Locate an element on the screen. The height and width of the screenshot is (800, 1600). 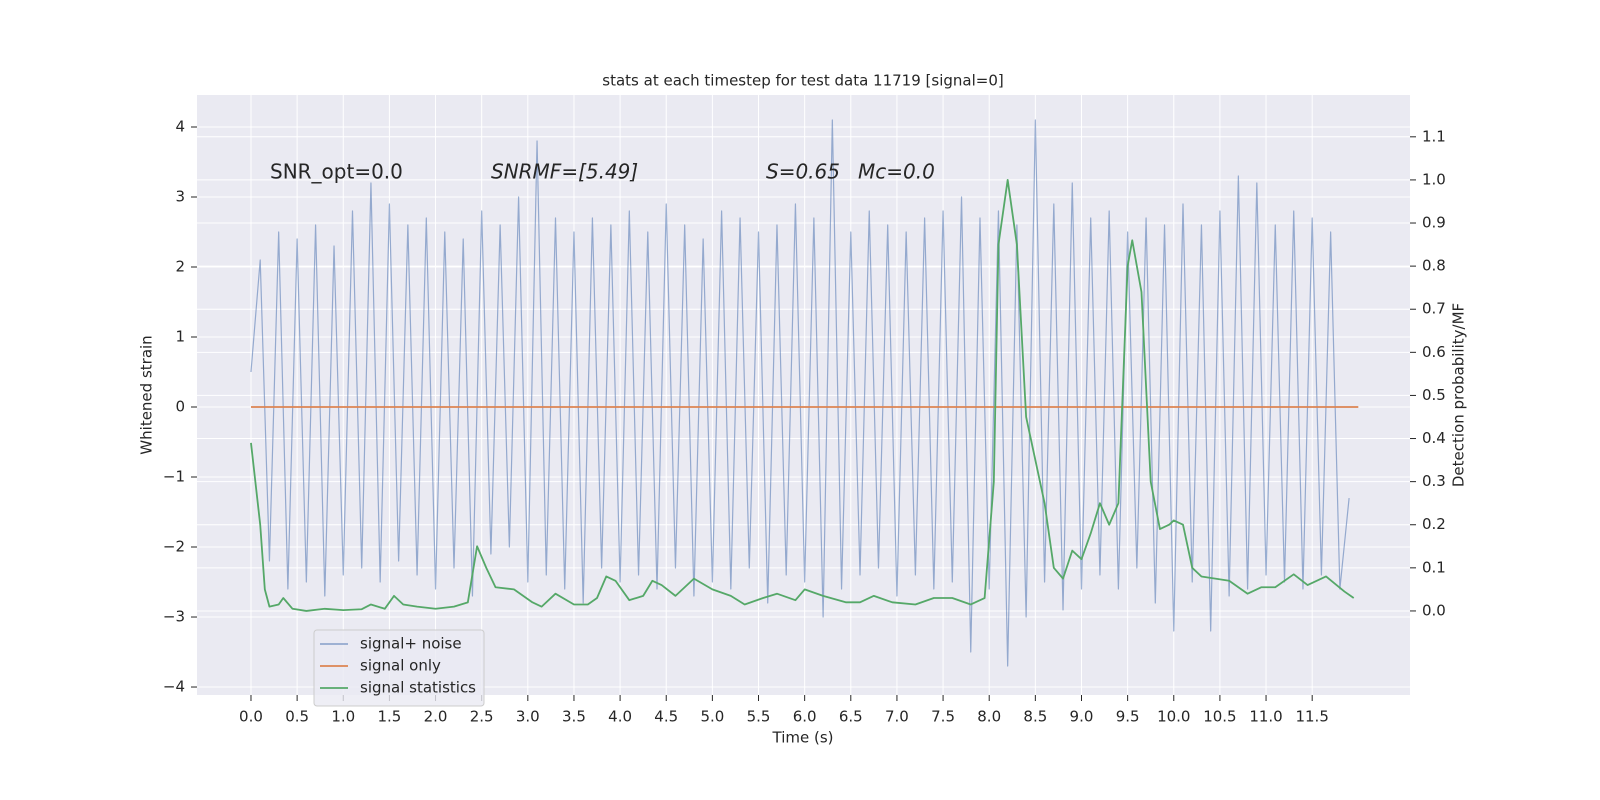
y2-tick-label: 0.5 is located at coordinates (1434, 395).